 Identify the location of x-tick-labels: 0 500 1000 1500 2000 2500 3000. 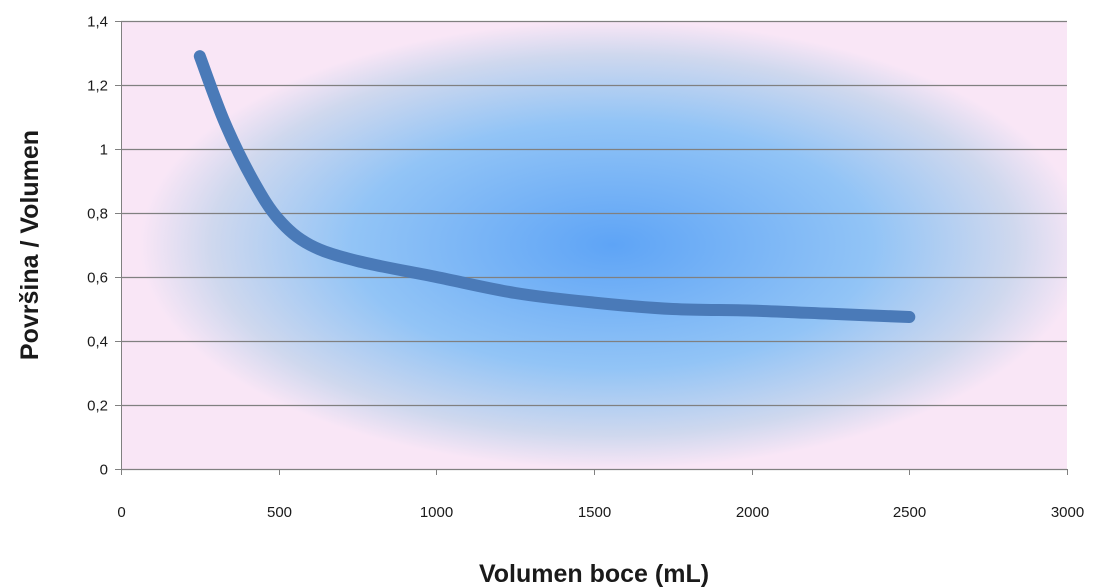
(600, 512).